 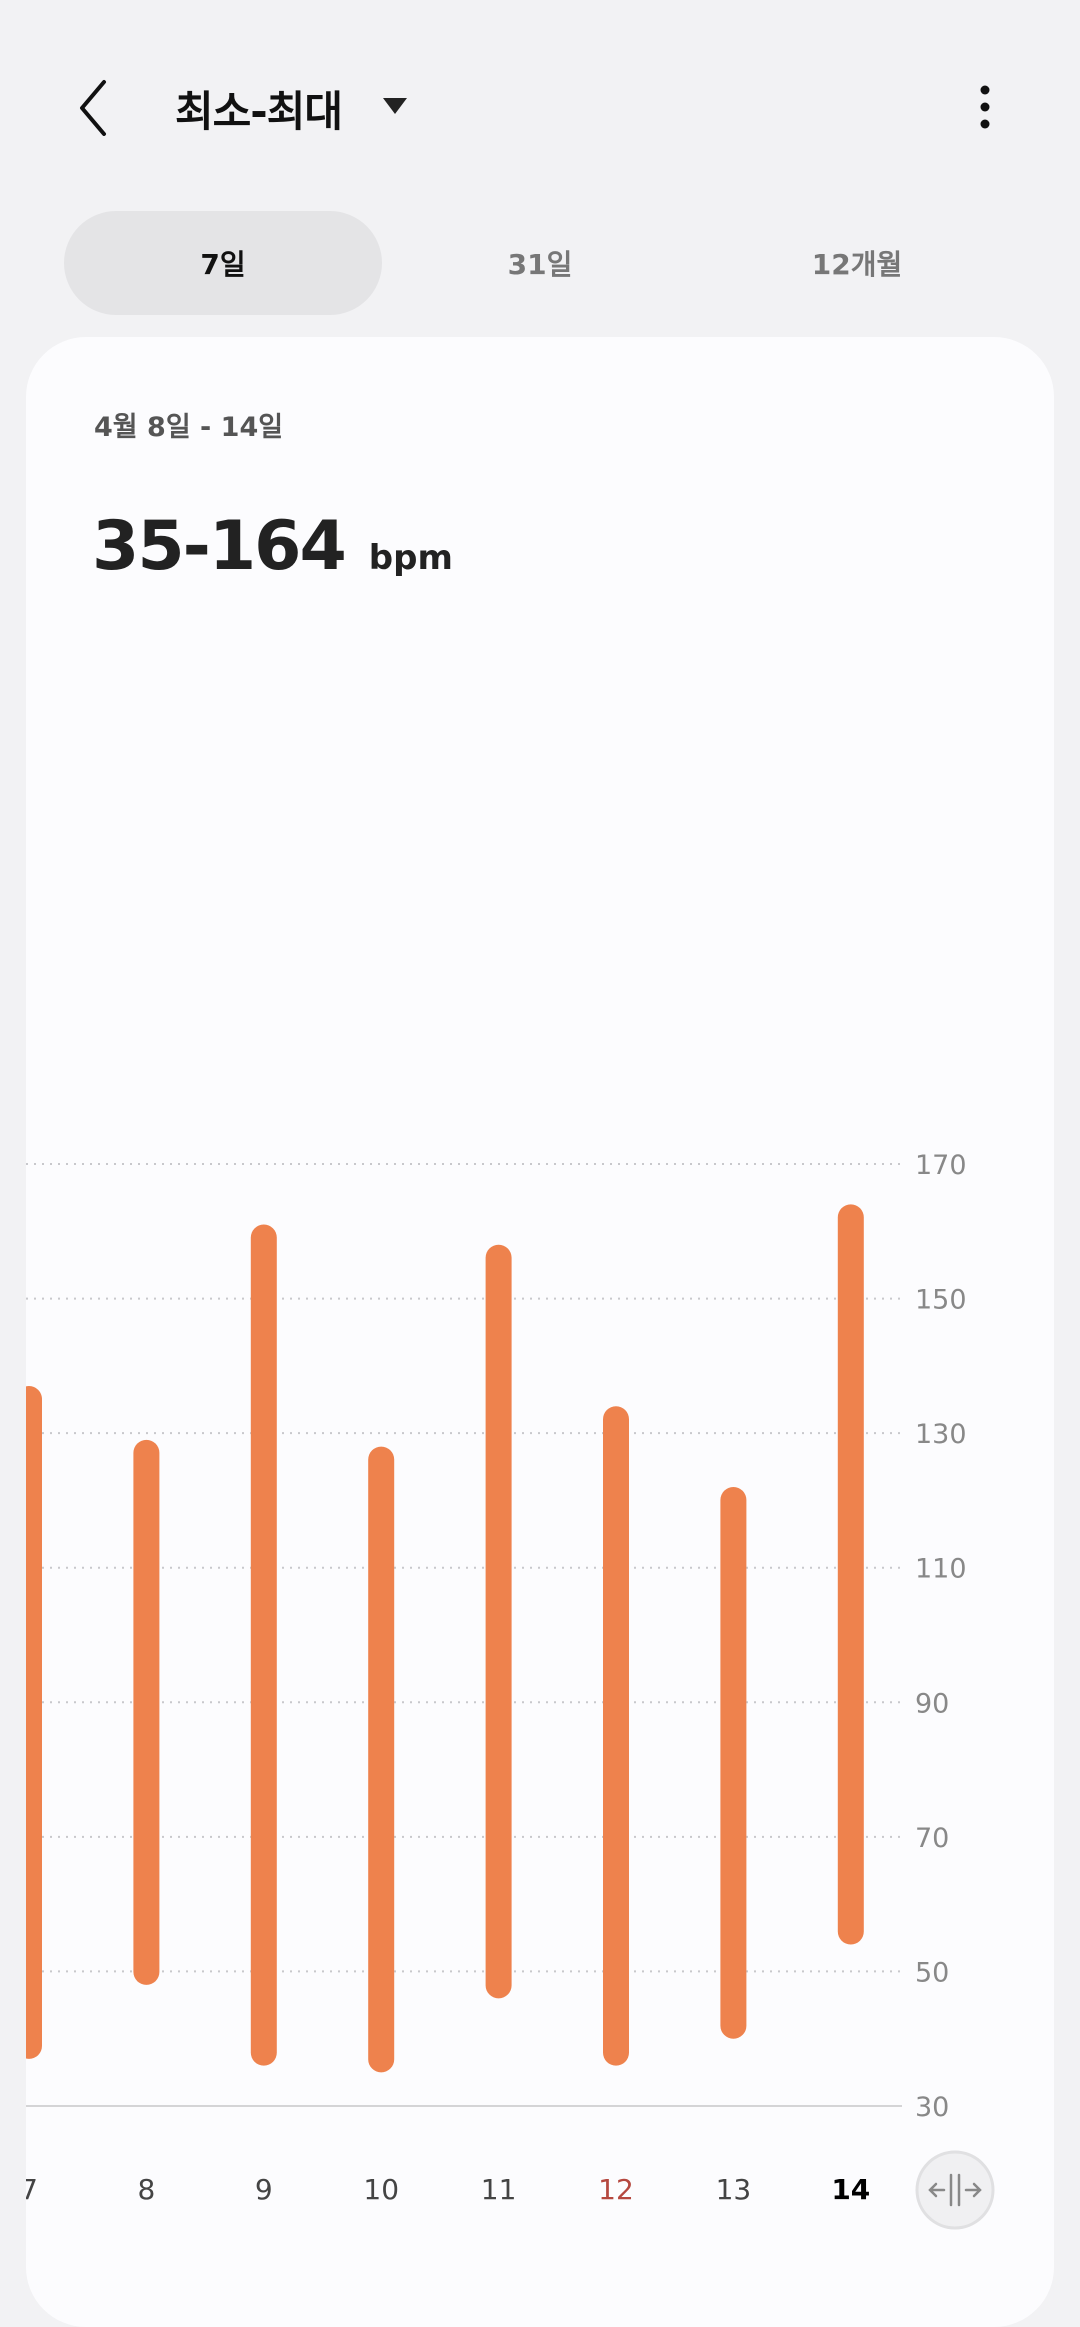 I want to click on page-title: 최소-최대, so click(x=259, y=111).